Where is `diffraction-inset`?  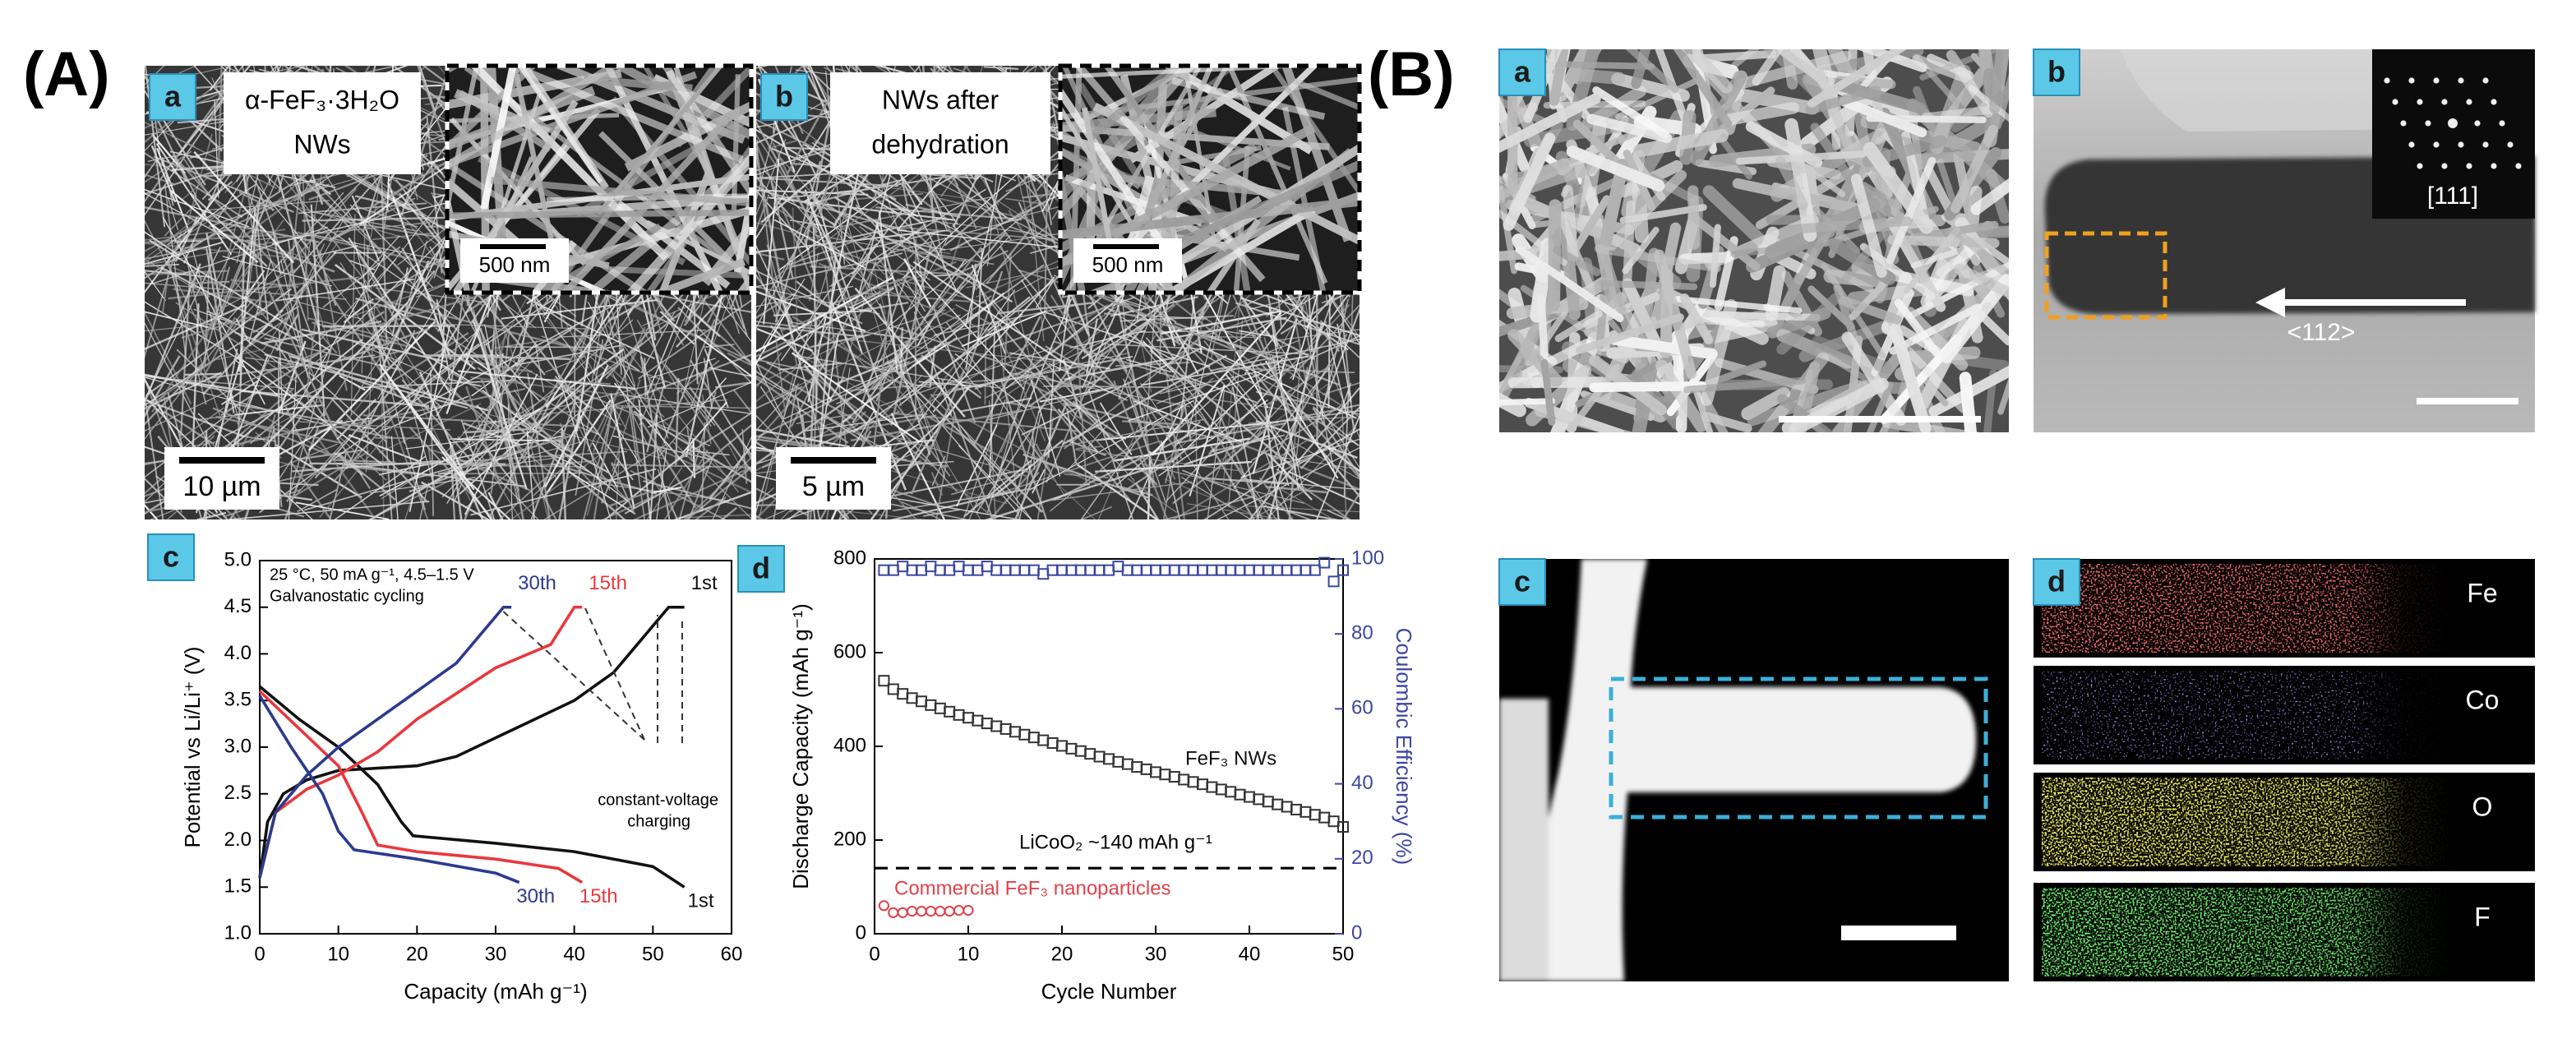 diffraction-inset is located at coordinates (2453, 134).